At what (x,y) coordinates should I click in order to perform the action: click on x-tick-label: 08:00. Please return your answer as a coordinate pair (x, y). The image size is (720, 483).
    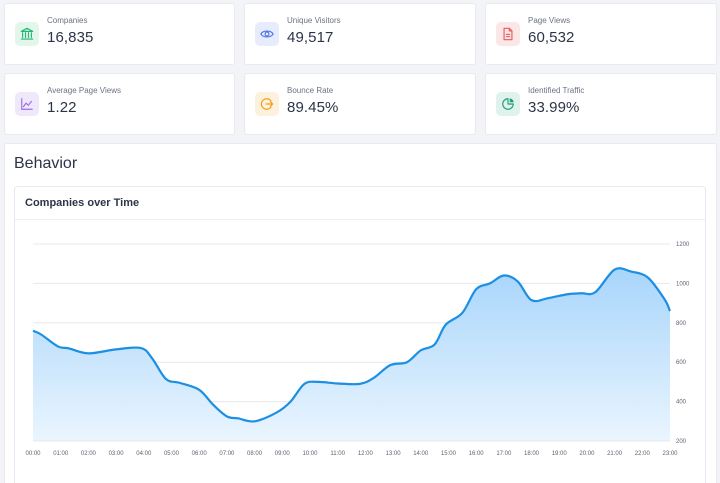
    Looking at the image, I should click on (255, 454).